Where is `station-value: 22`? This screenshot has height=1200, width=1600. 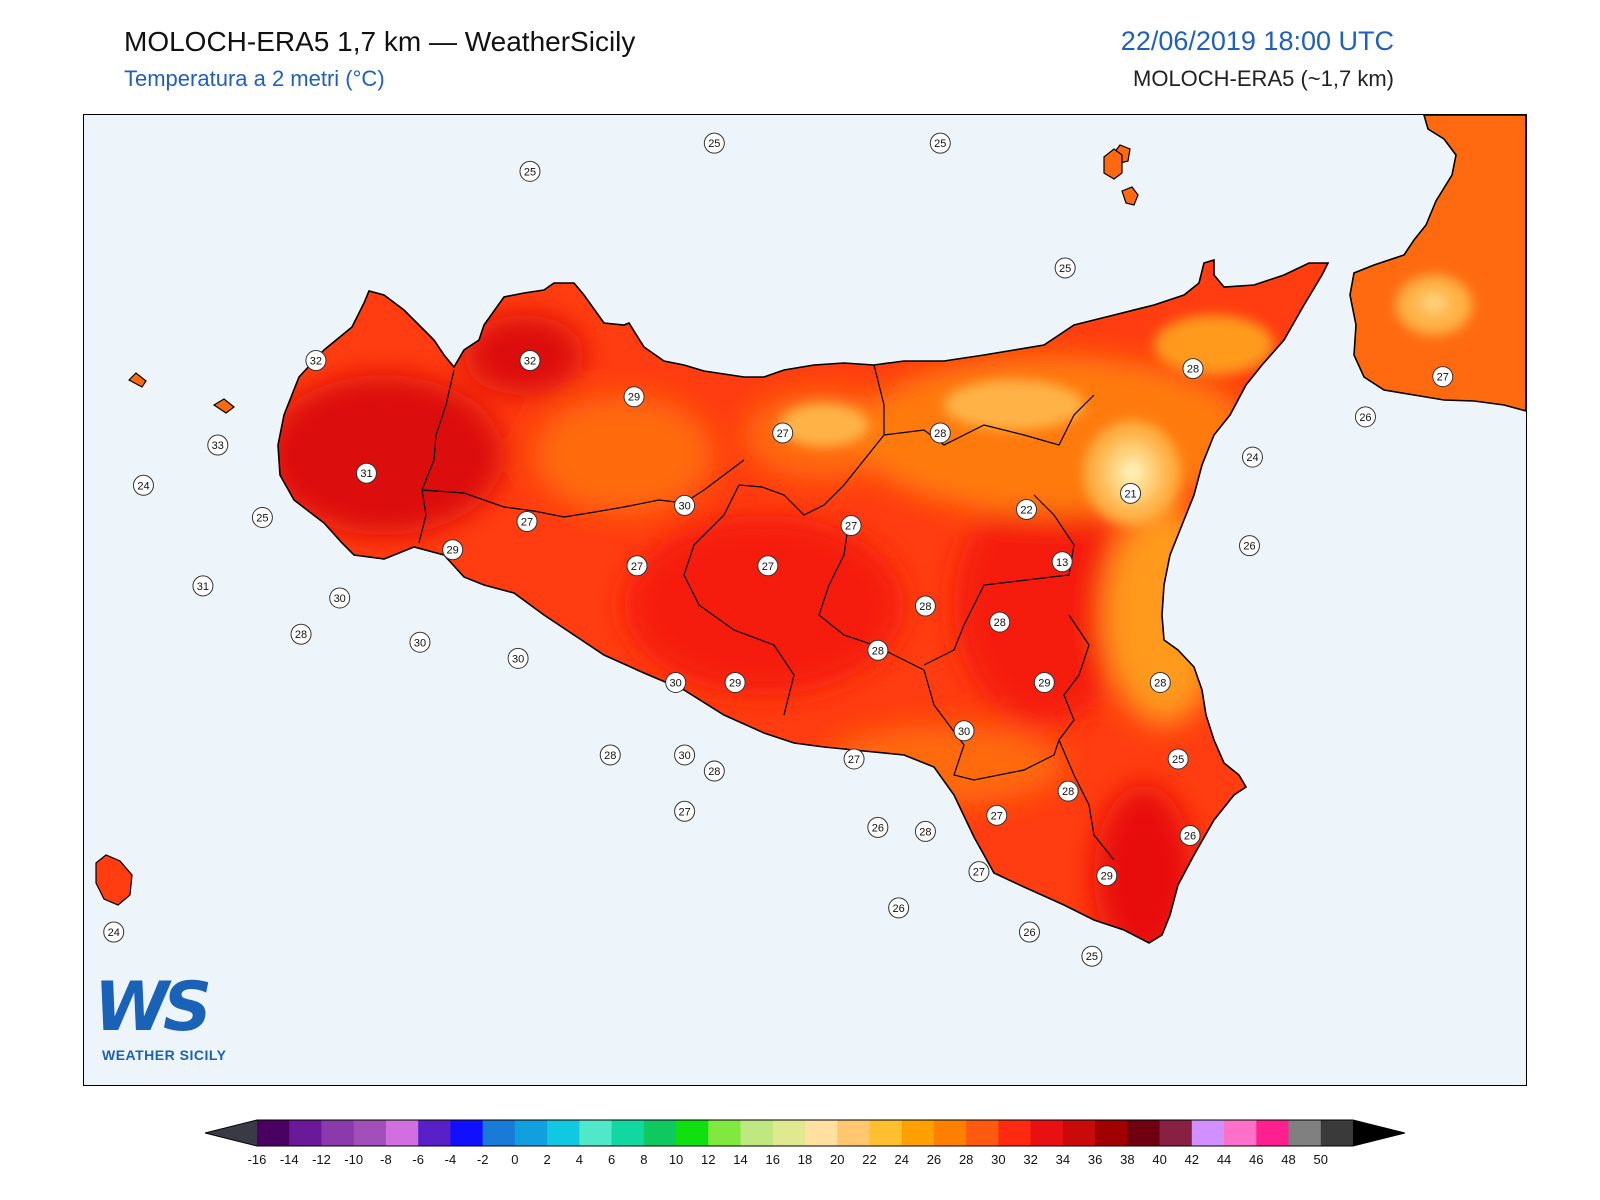 station-value: 22 is located at coordinates (1026, 510).